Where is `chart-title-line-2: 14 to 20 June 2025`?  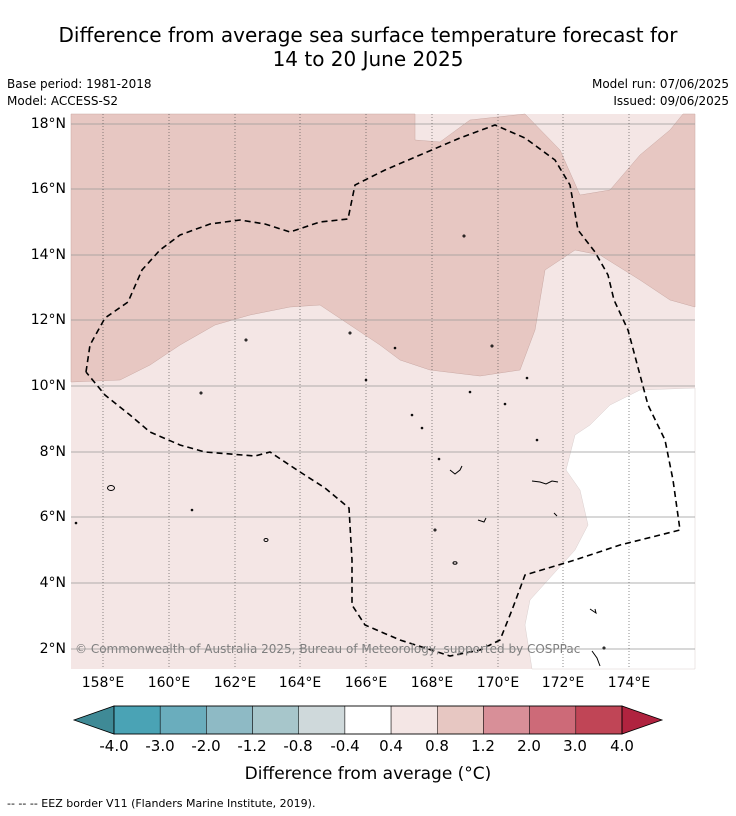
chart-title-line-2: 14 to 20 June 2025 is located at coordinates (368, 59).